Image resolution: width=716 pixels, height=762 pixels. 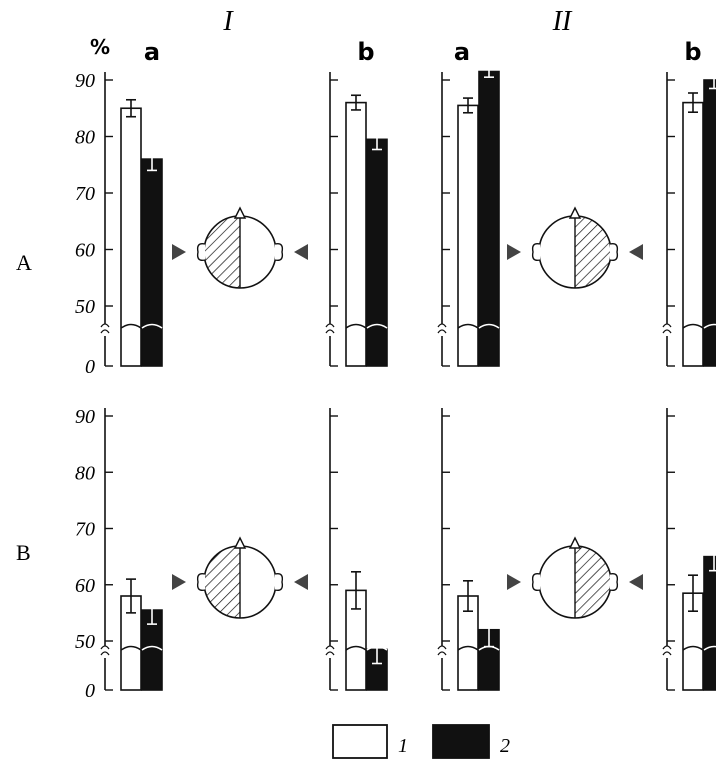 I want to click on axis-break-B-I-b, so click(x=330, y=650).